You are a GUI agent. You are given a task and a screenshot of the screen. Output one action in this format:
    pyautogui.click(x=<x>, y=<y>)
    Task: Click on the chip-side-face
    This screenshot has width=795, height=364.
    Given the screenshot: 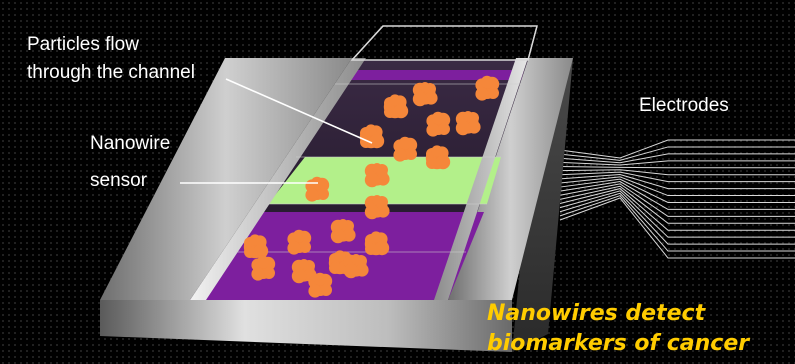 What is the action you would take?
    pyautogui.click(x=542, y=205)
    